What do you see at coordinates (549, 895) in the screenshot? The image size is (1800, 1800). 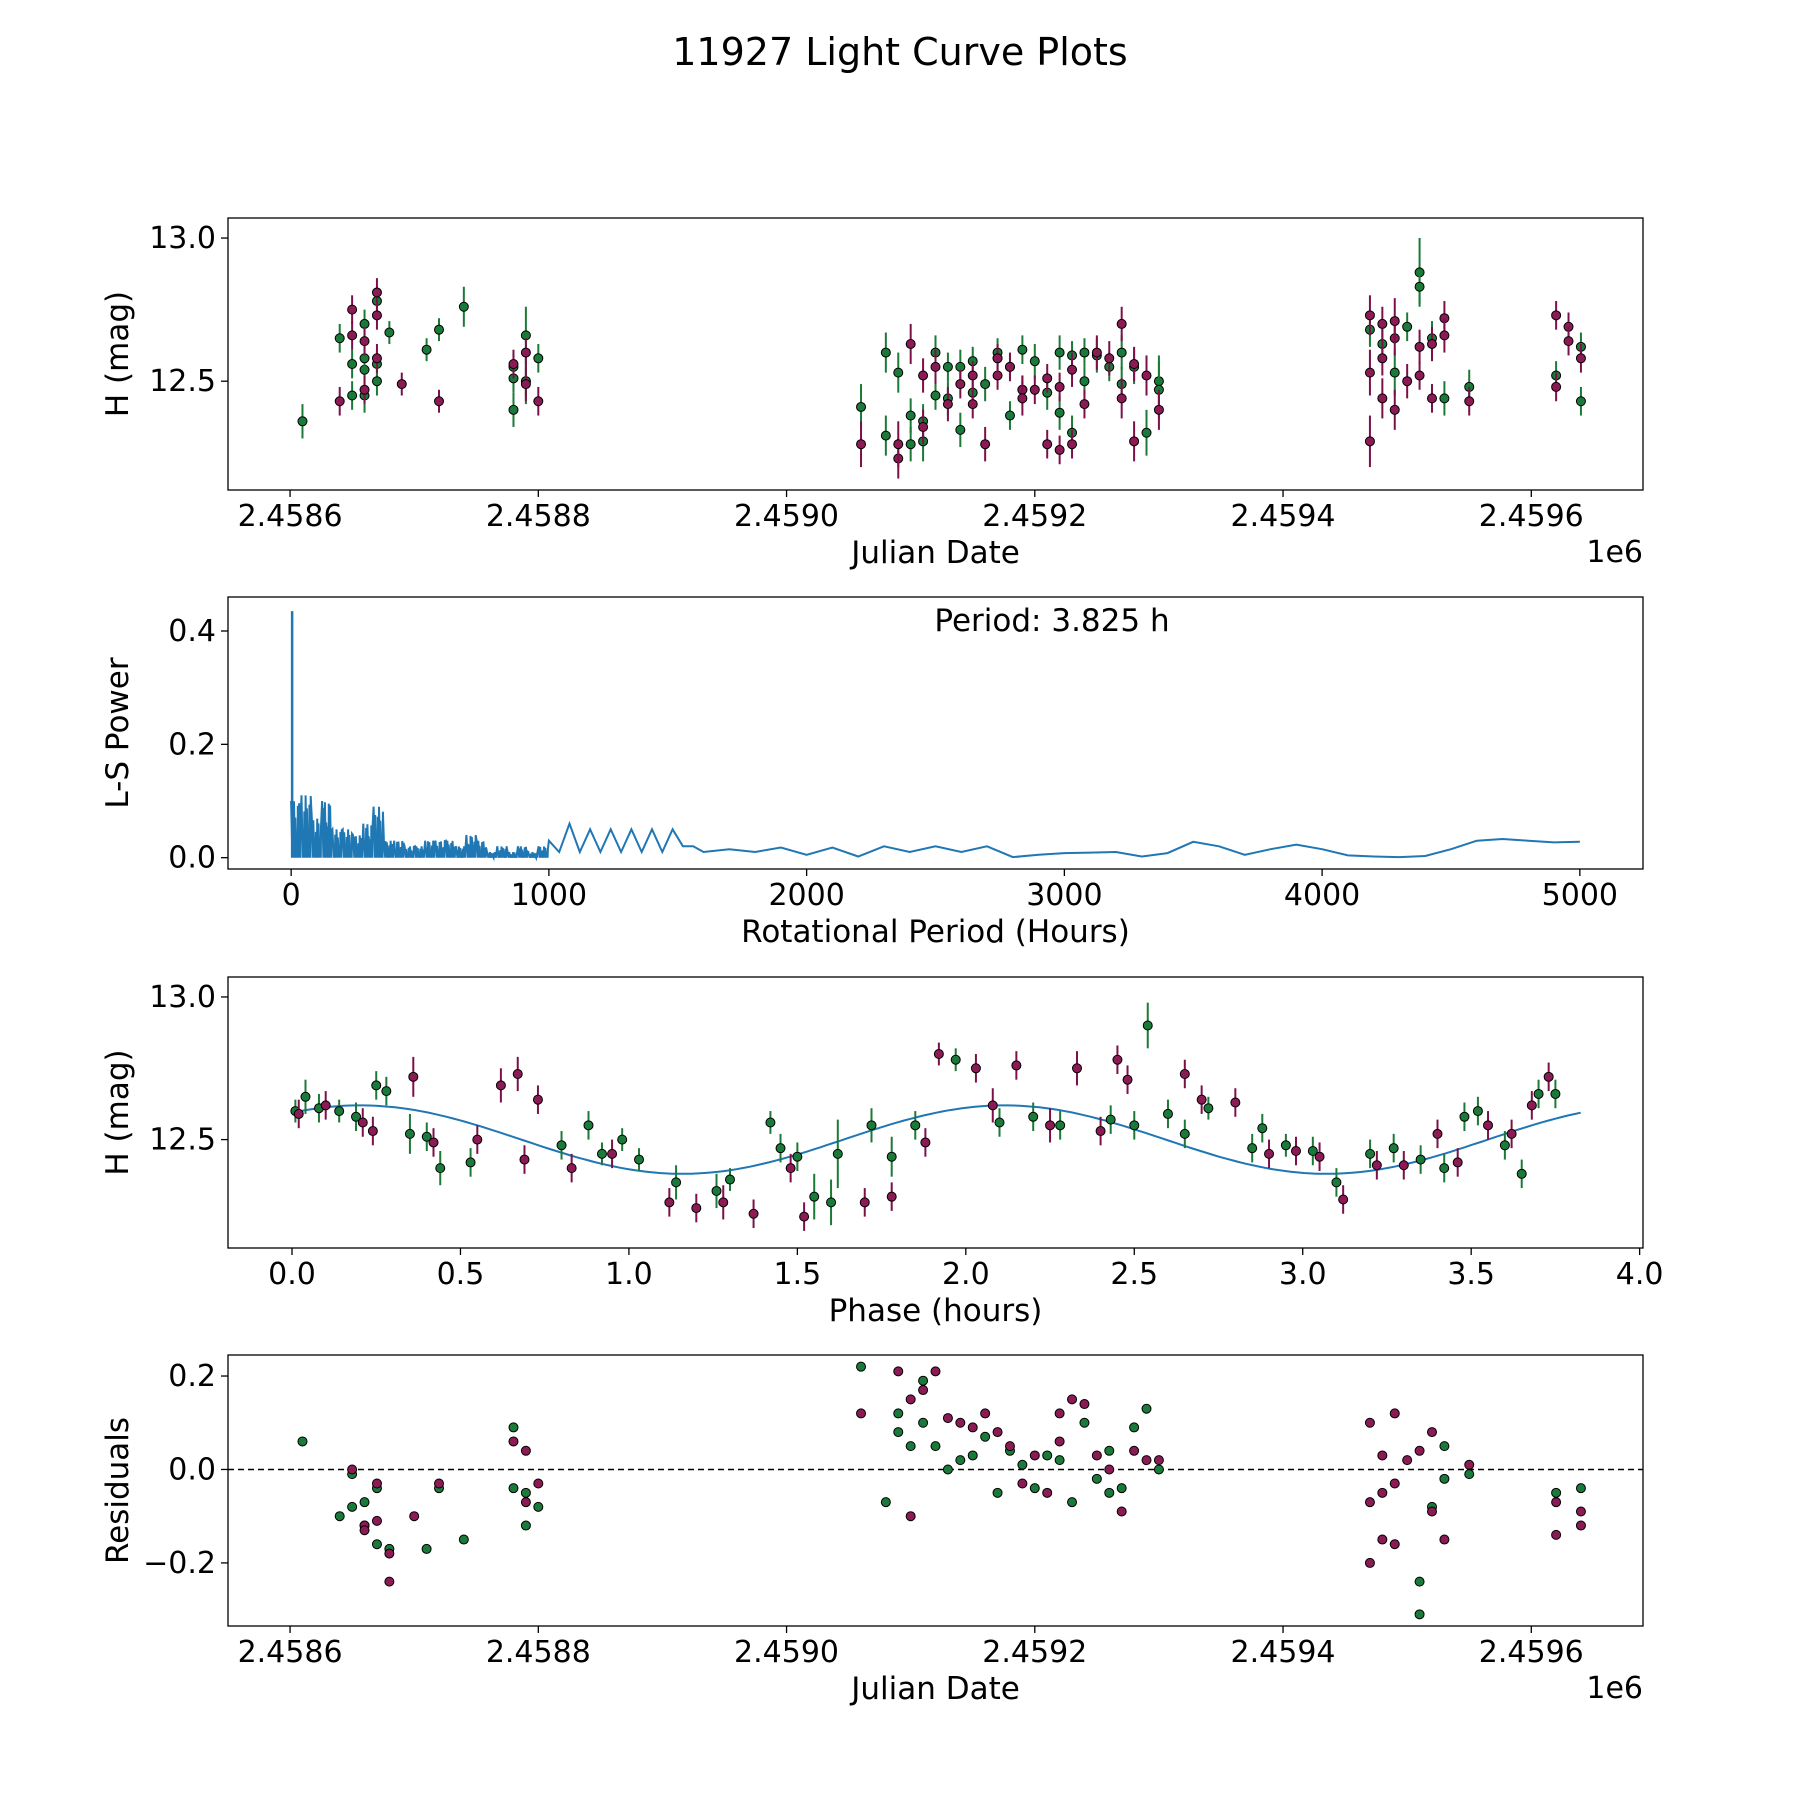 I see `x-tick-label: 1000` at bounding box center [549, 895].